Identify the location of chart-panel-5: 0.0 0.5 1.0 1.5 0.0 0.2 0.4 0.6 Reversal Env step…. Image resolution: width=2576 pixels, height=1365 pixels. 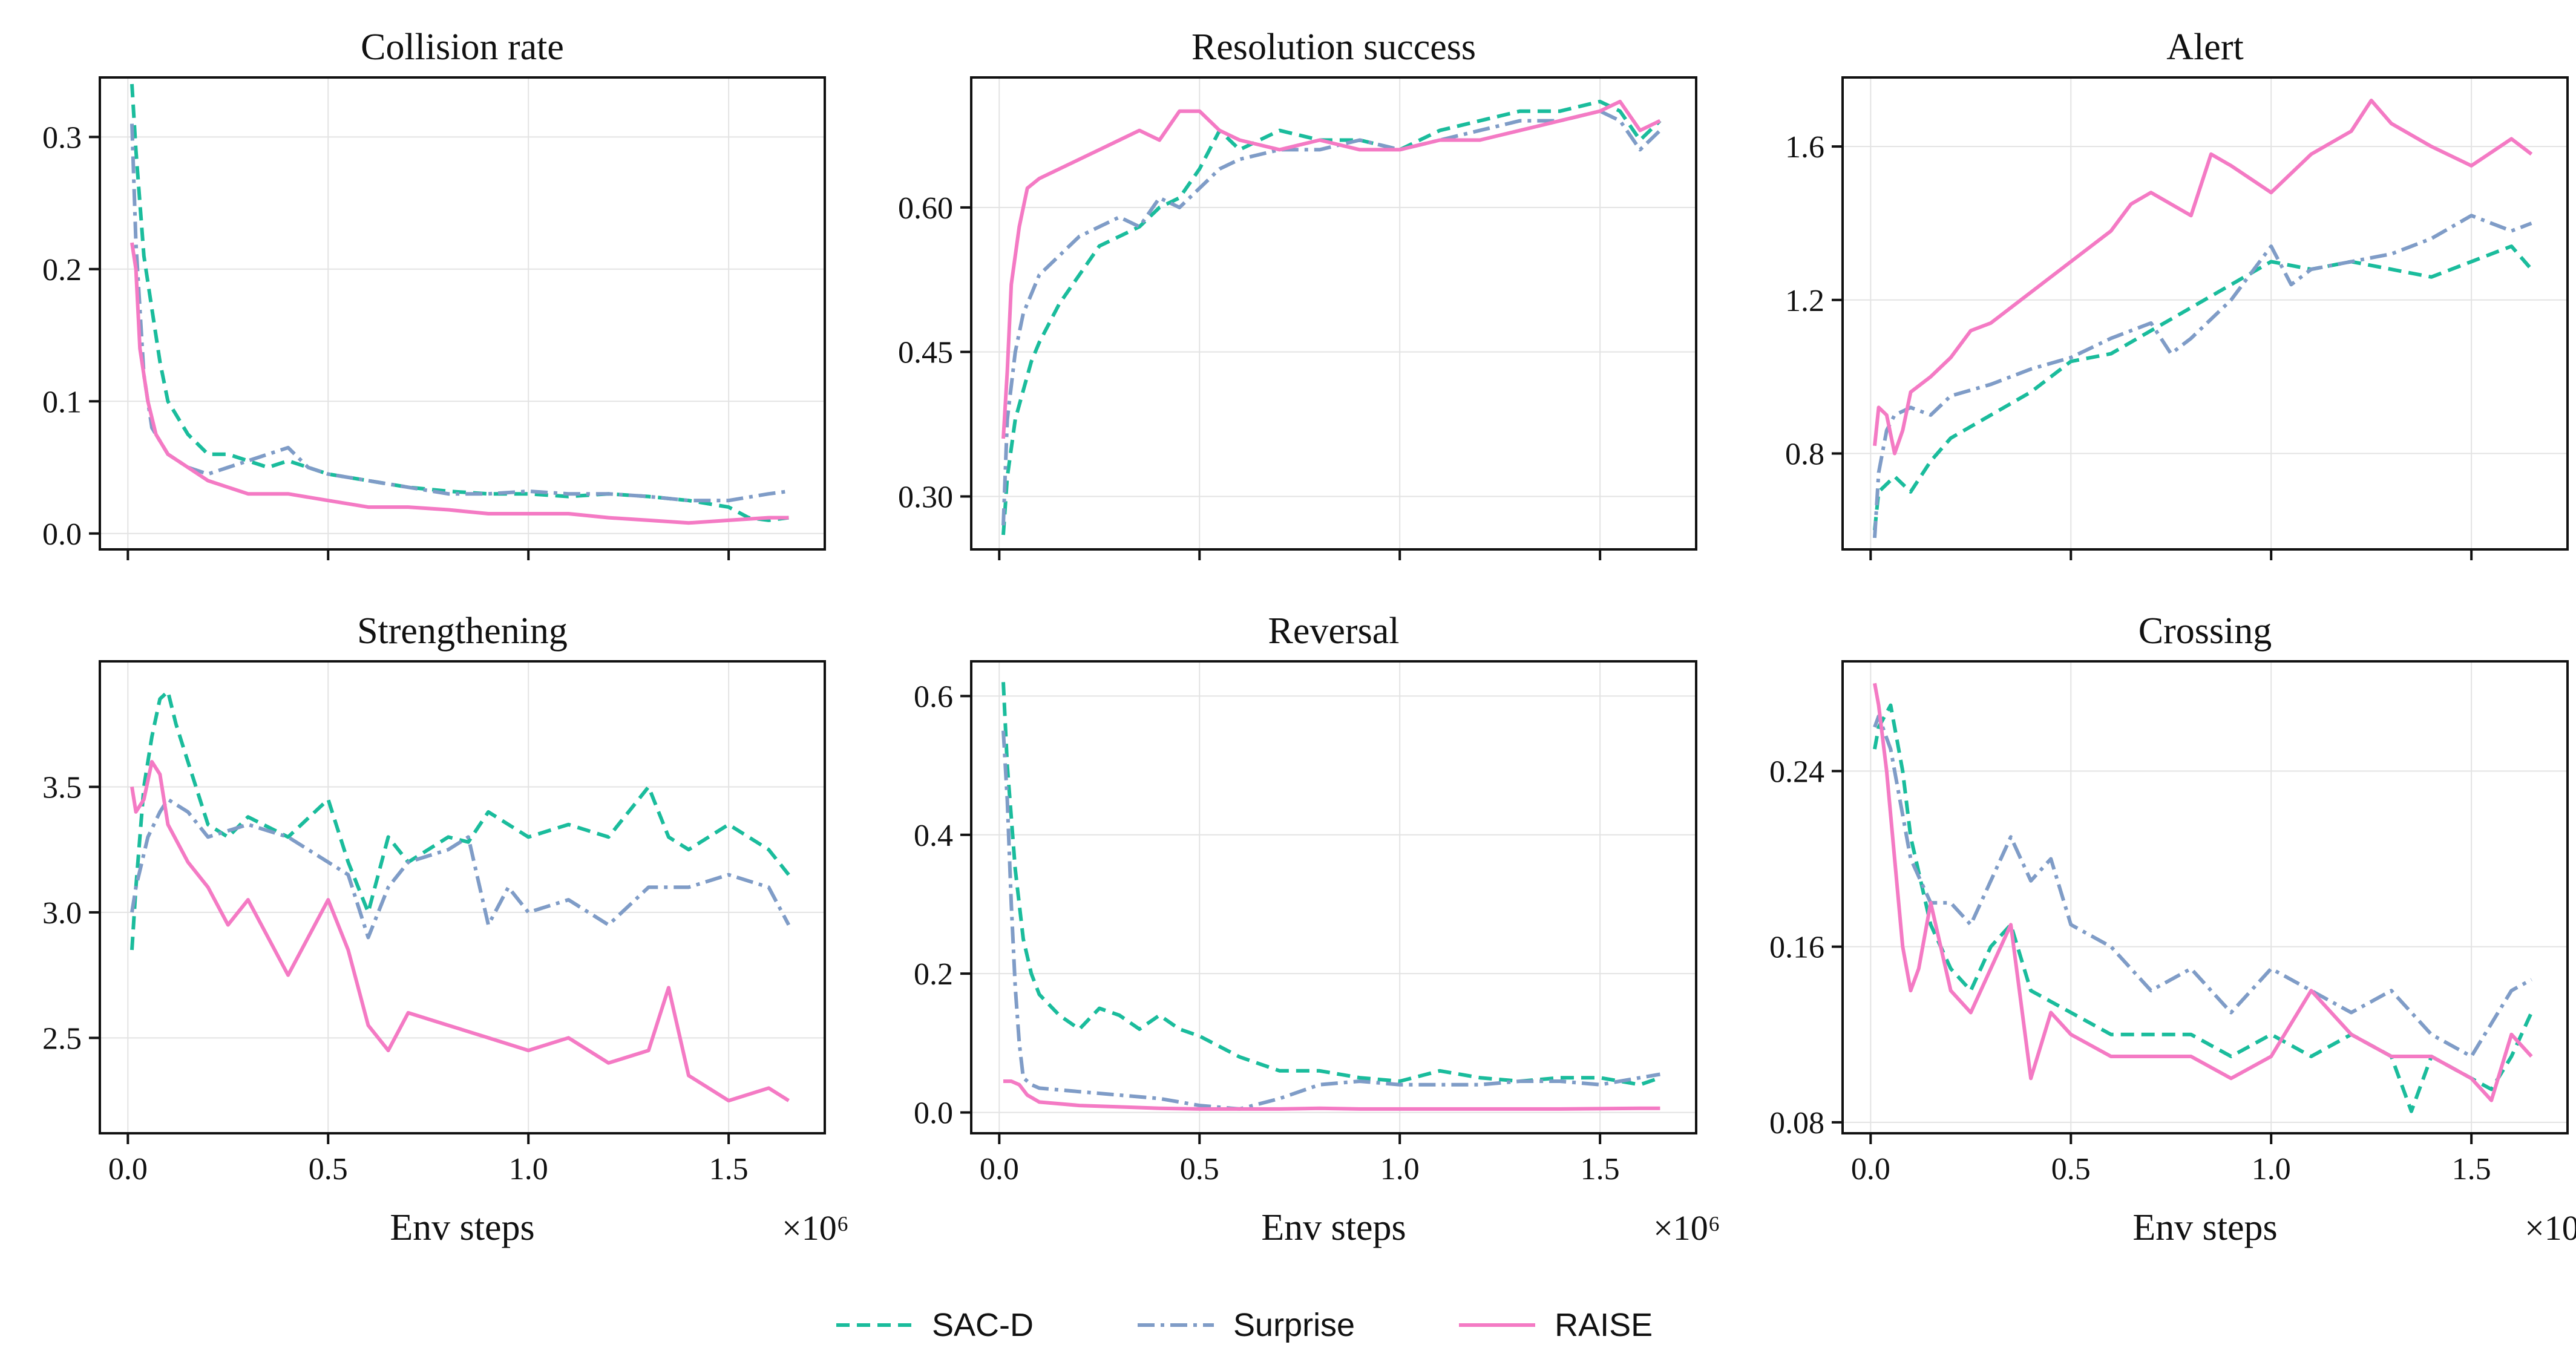
(1317, 929).